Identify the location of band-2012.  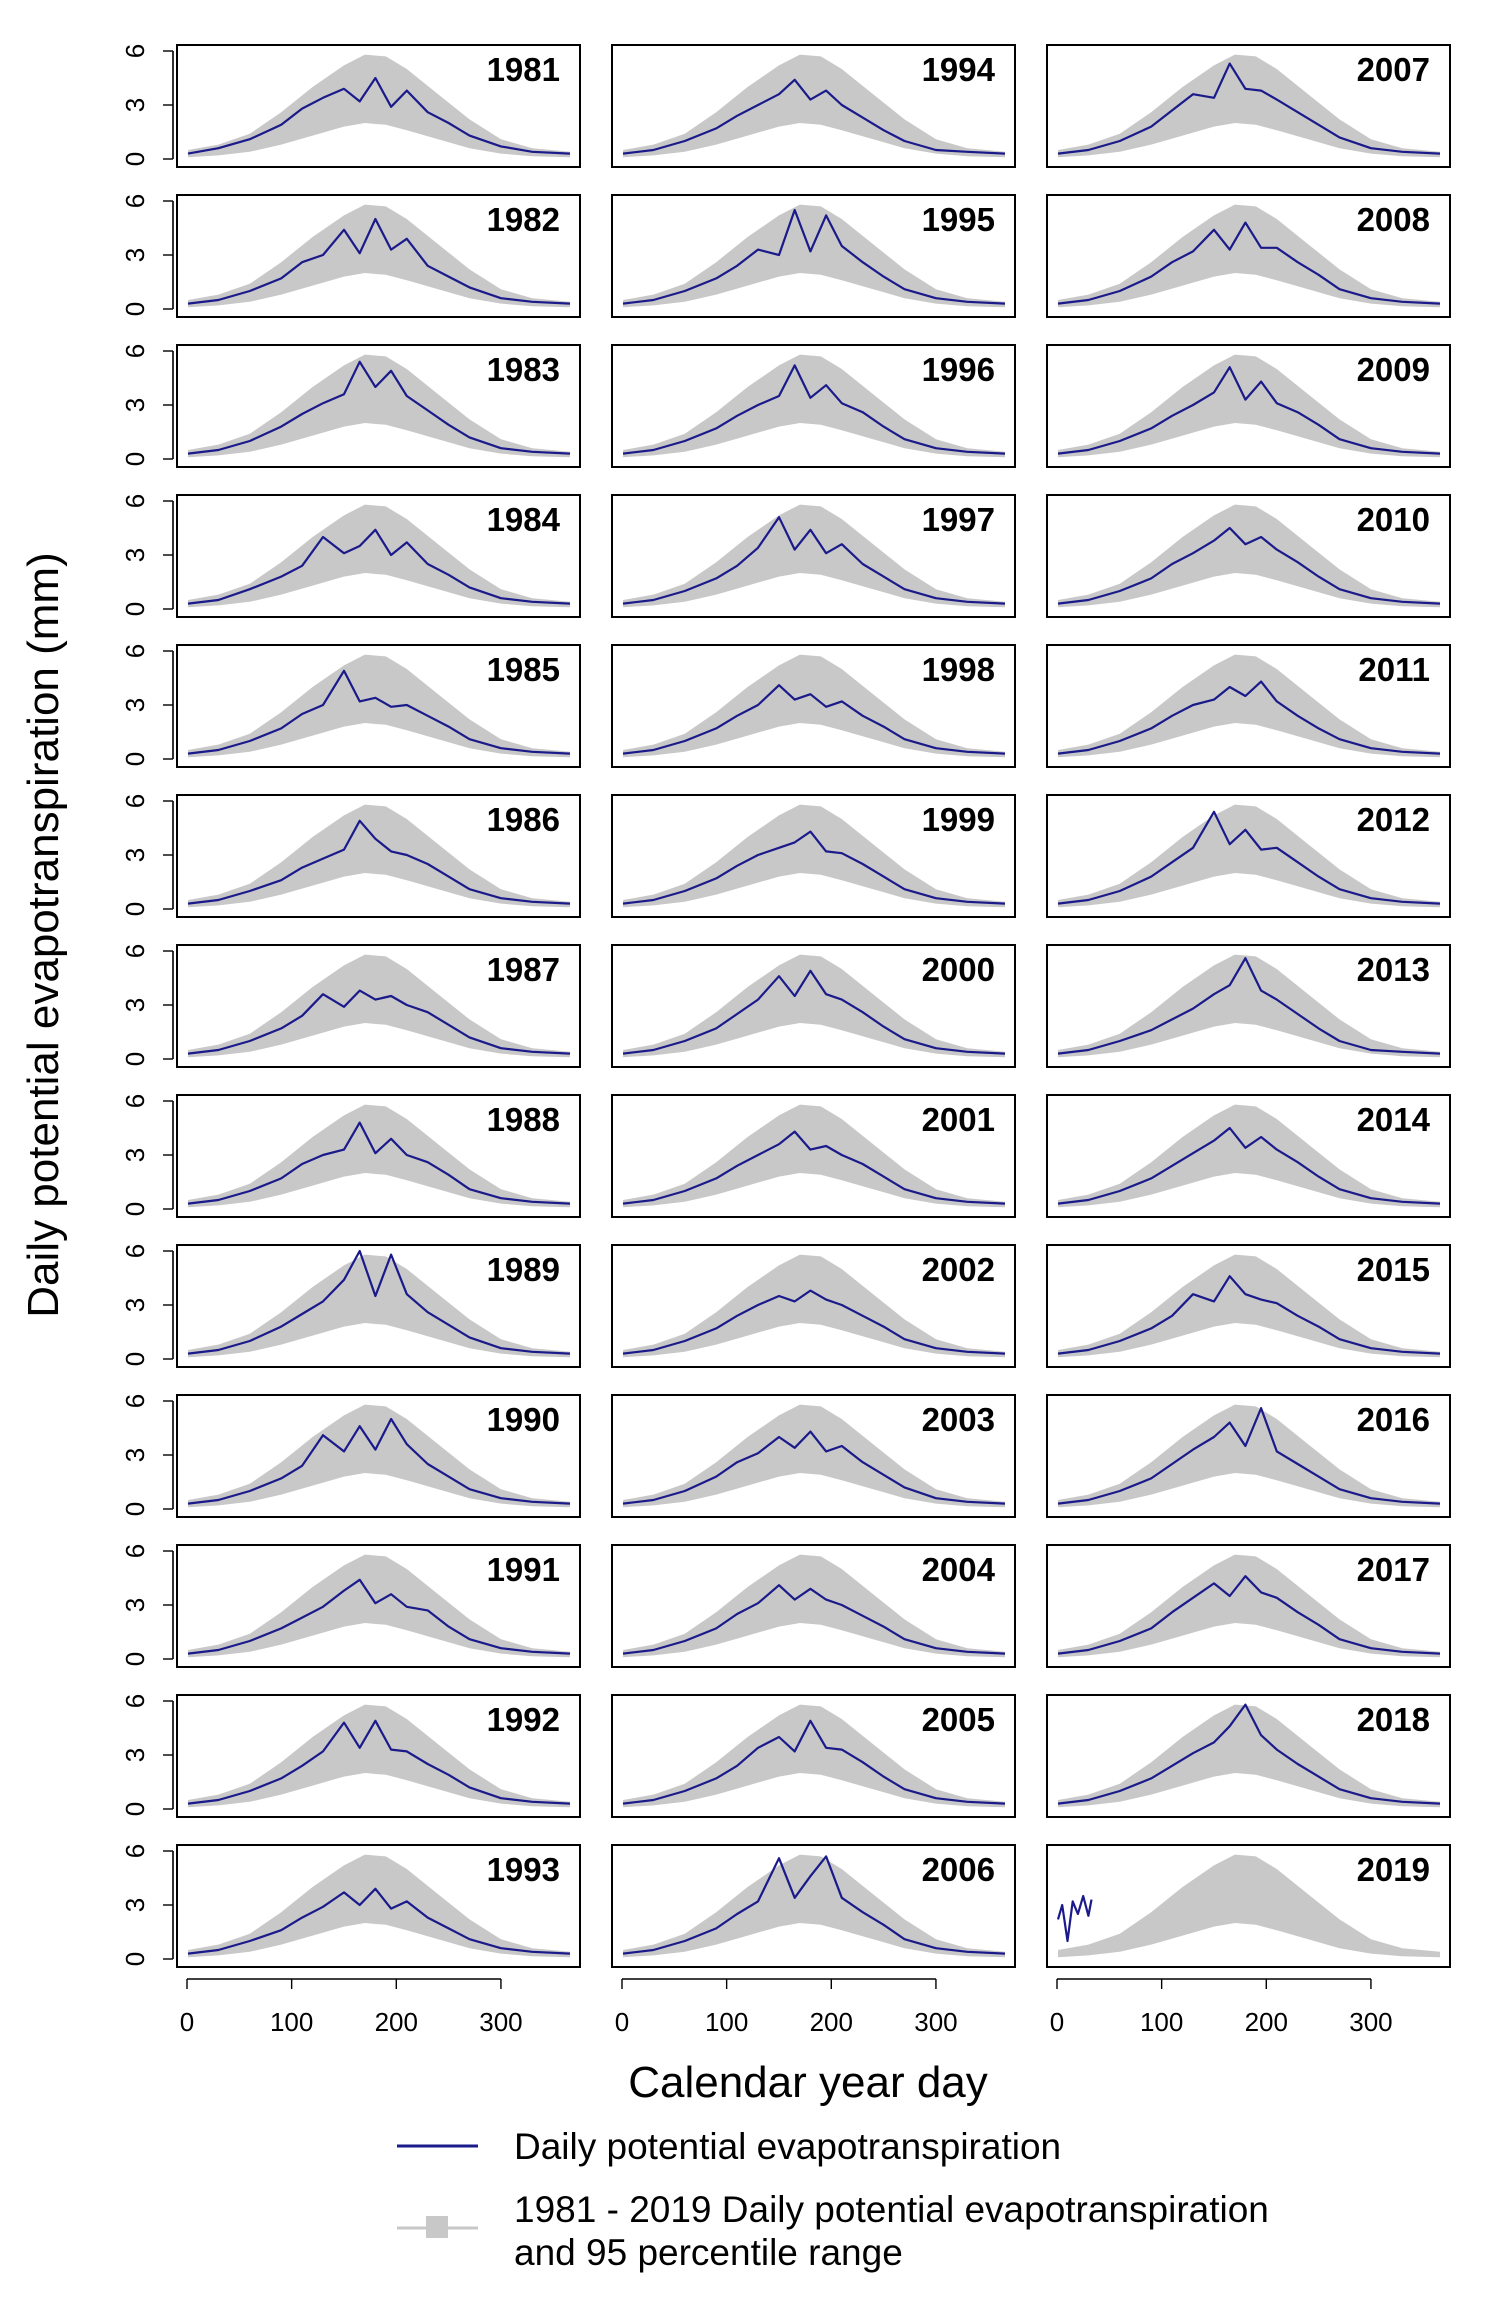
(1249, 856).